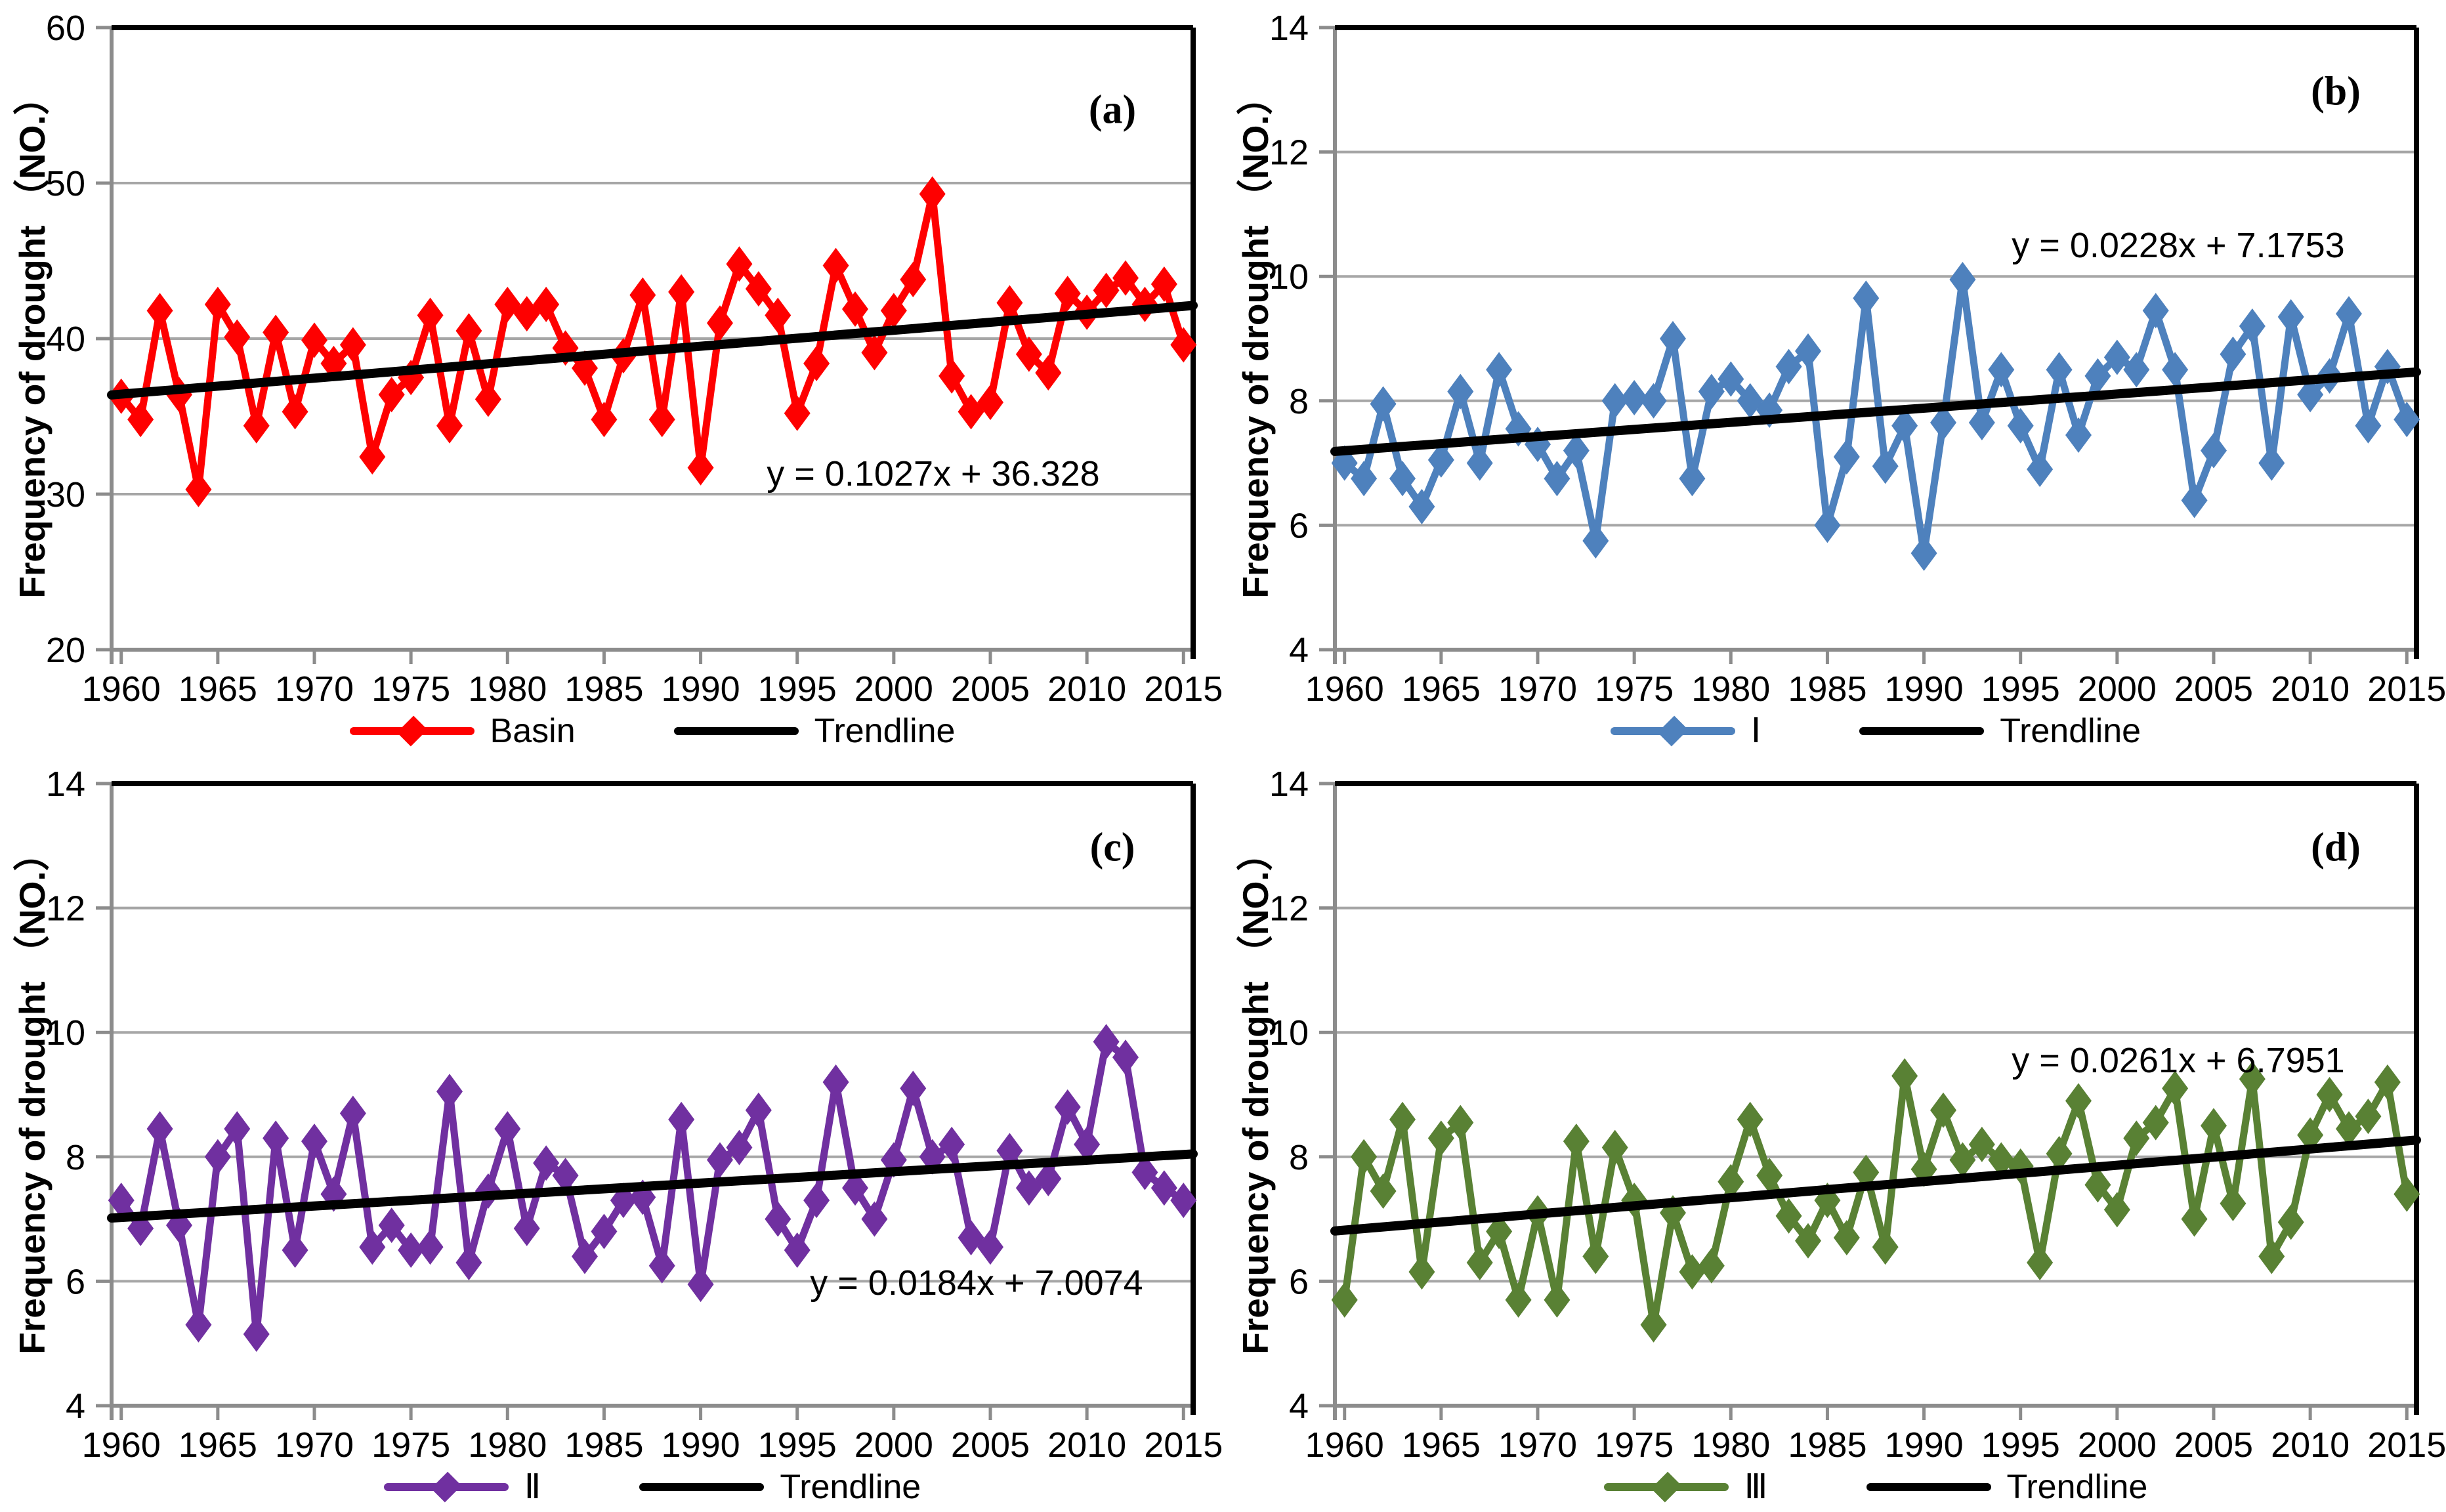 The height and width of the screenshot is (1512, 2446). I want to click on y-tick-label: 10, so click(1289, 277).